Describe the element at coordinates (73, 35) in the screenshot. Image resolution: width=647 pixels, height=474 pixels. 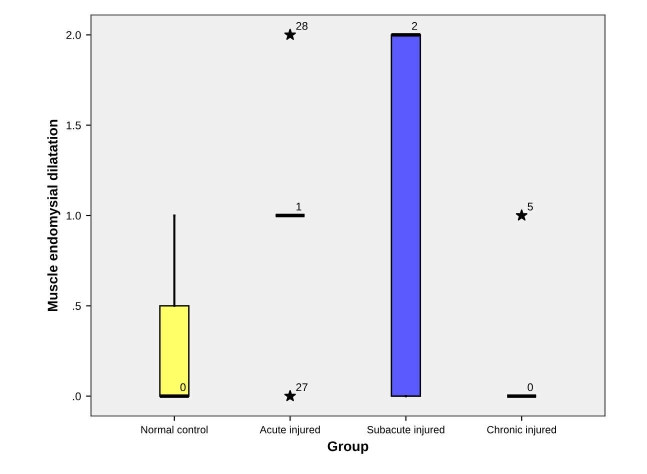
I see `y-tick-label: 2.0` at that location.